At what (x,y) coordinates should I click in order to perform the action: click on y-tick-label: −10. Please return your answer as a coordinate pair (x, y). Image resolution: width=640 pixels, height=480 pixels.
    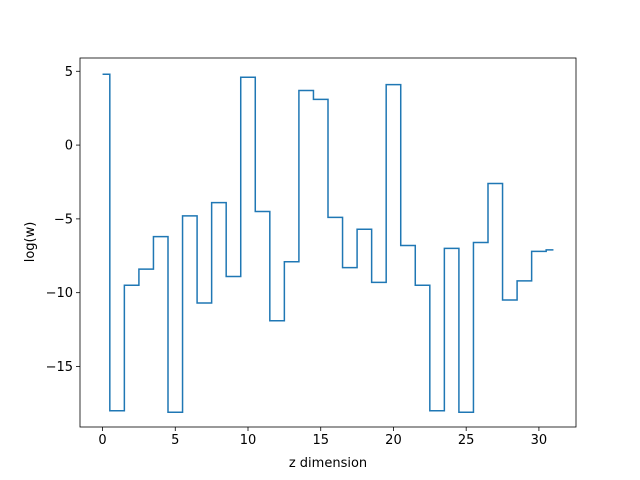
    Looking at the image, I should click on (59, 293).